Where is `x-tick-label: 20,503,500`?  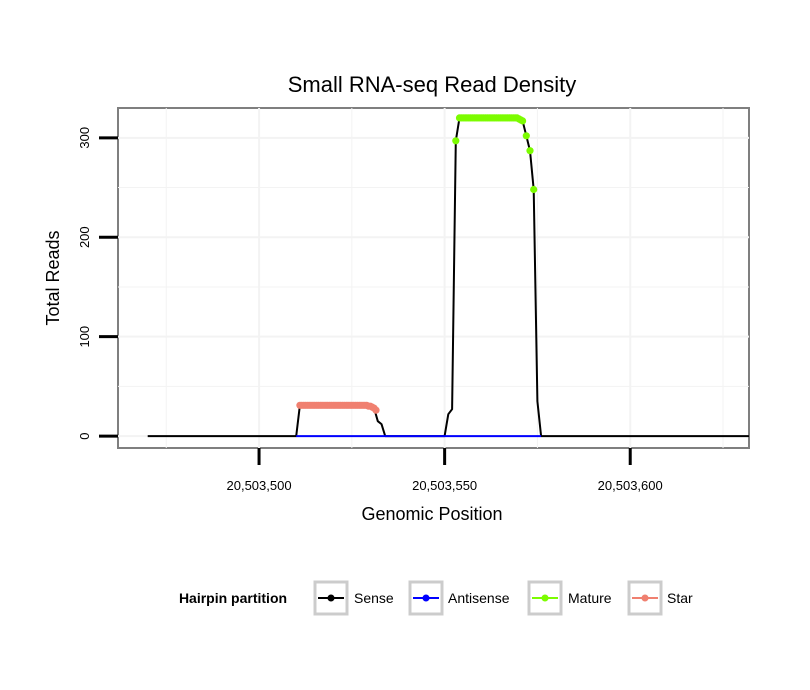 x-tick-label: 20,503,500 is located at coordinates (259, 485).